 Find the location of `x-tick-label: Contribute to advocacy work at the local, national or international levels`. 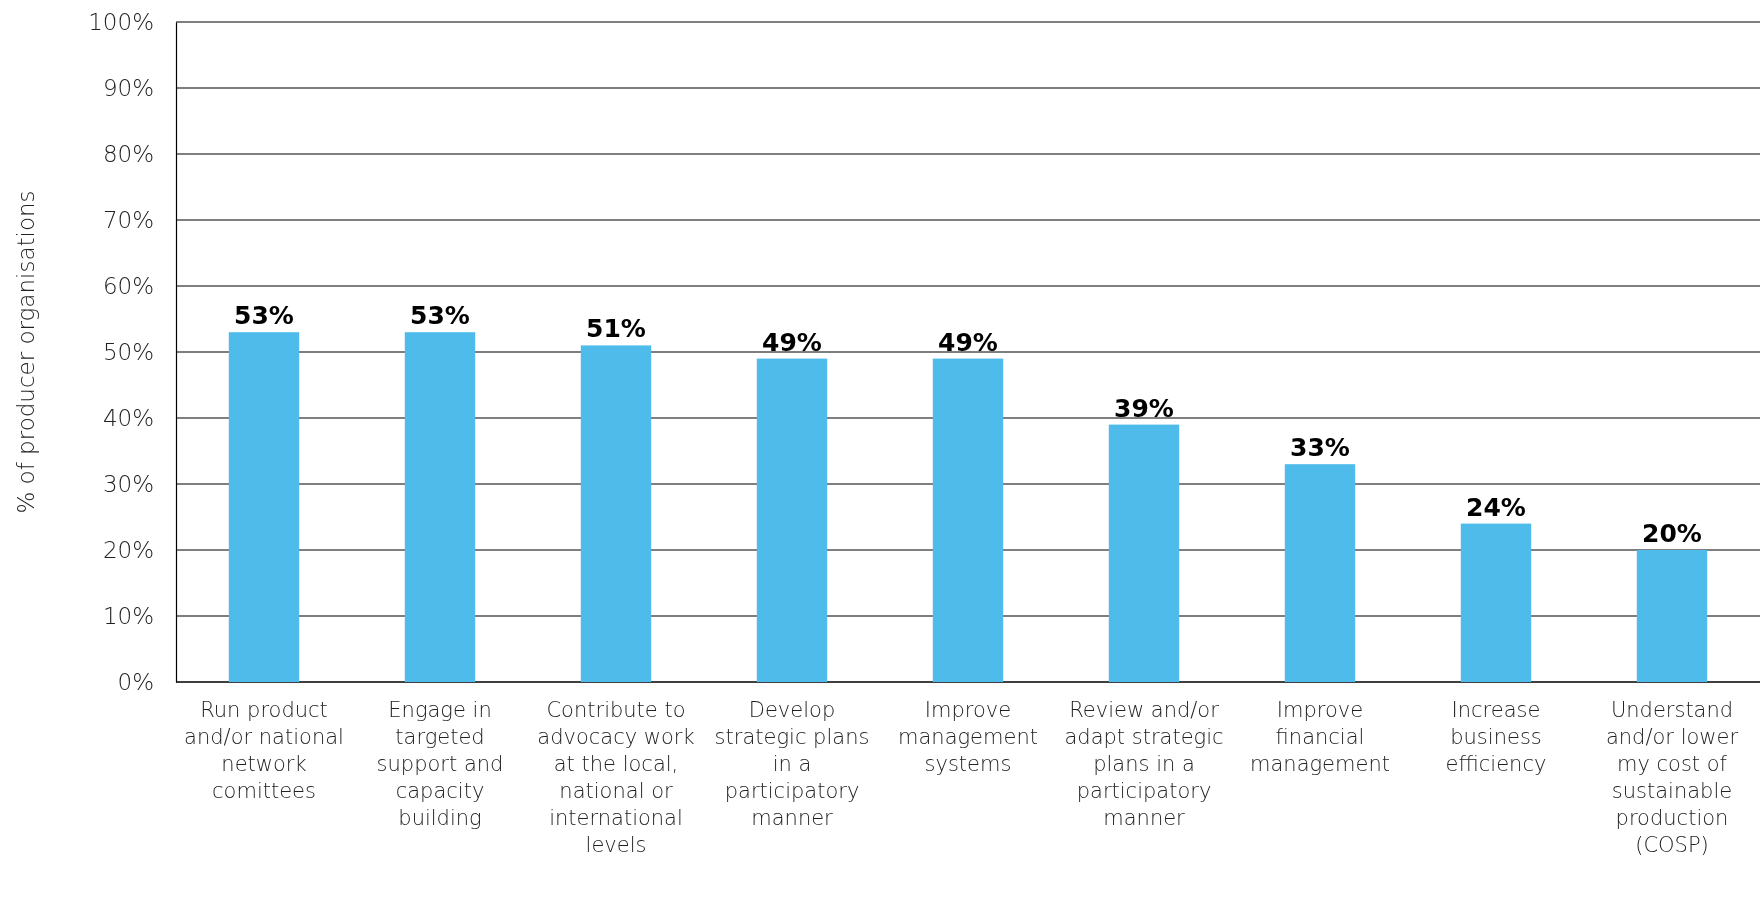

x-tick-label: Contribute to advocacy work at the local, national or international levels is located at coordinates (616, 777).